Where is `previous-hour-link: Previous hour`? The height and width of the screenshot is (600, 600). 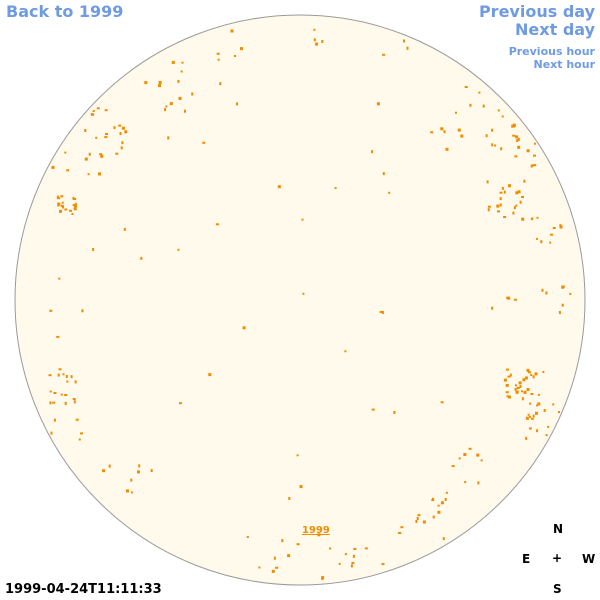 previous-hour-link: Previous hour is located at coordinates (551, 51).